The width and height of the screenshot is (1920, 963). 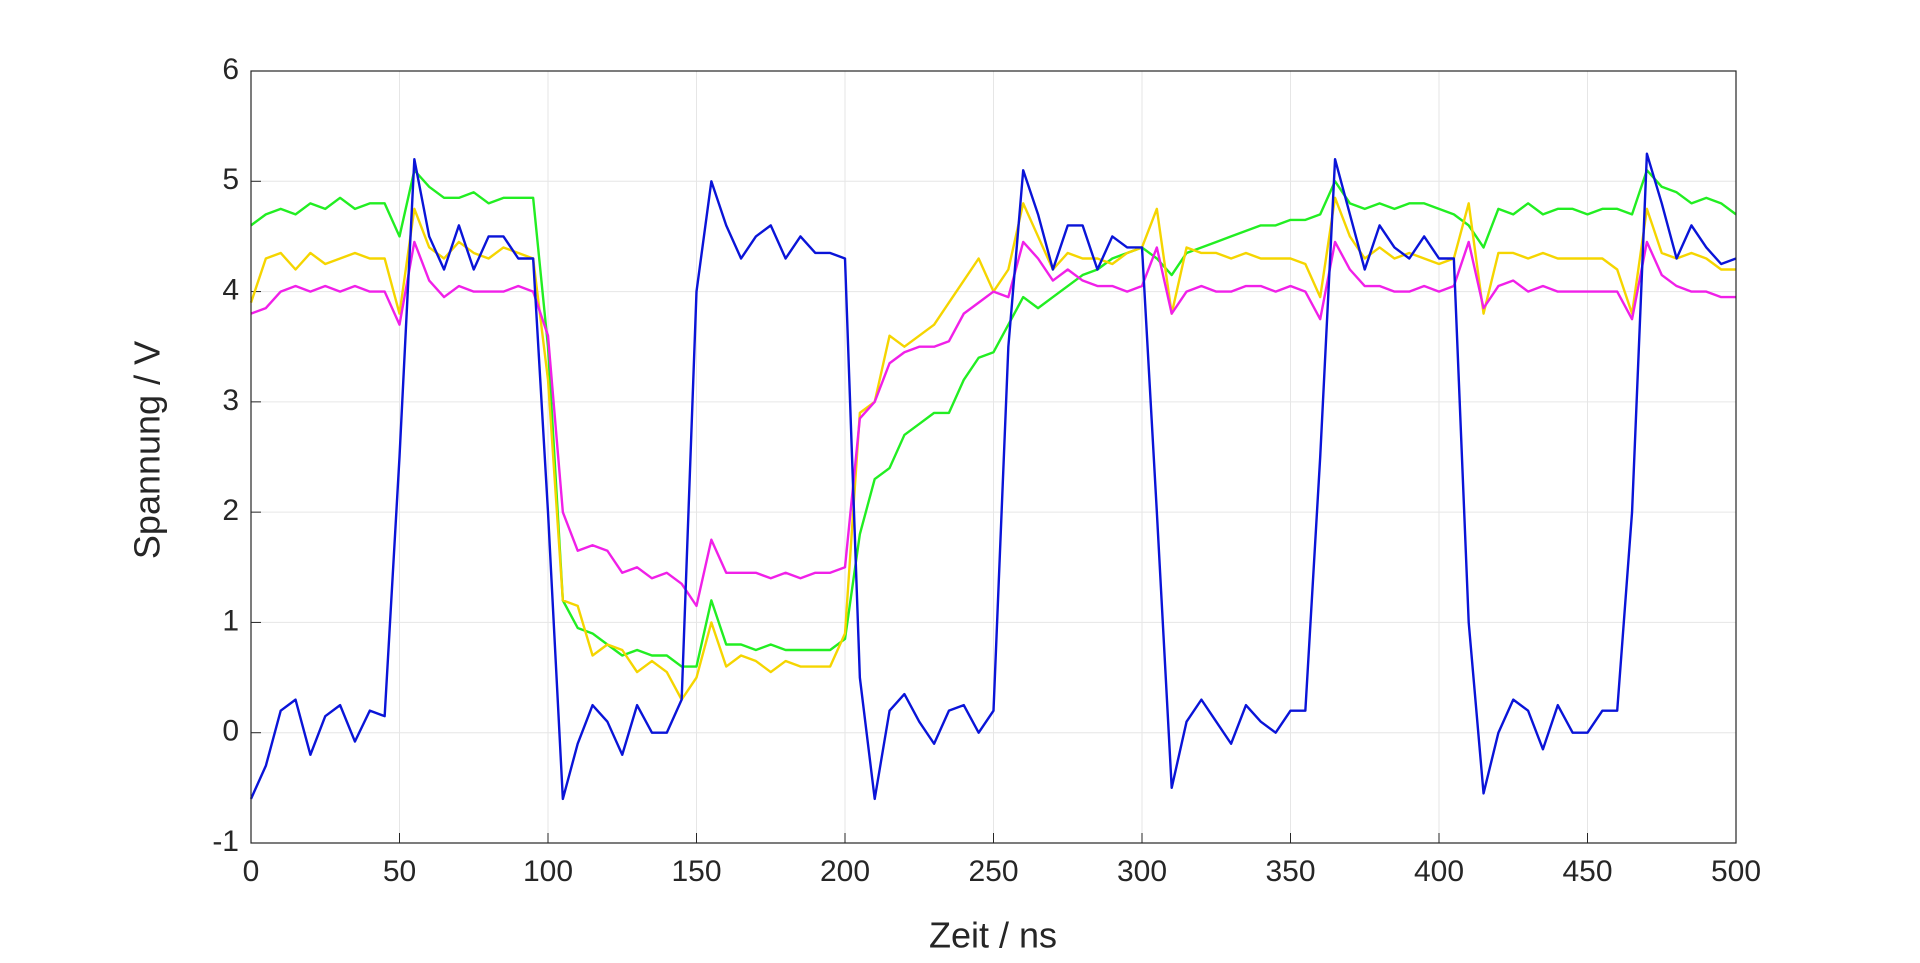 What do you see at coordinates (230, 510) in the screenshot?
I see `y-tick-label: 2` at bounding box center [230, 510].